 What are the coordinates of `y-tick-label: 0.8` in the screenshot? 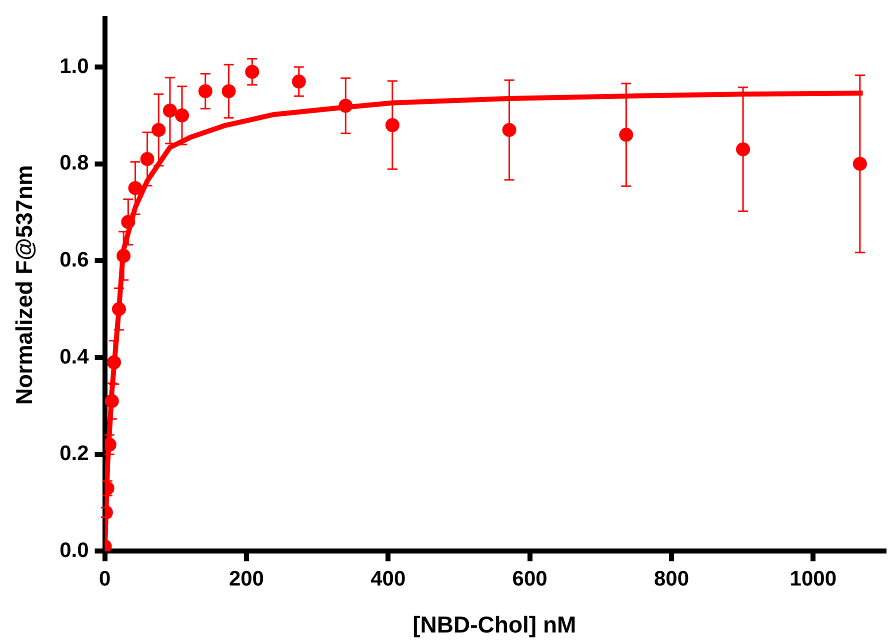 It's located at (75, 163).